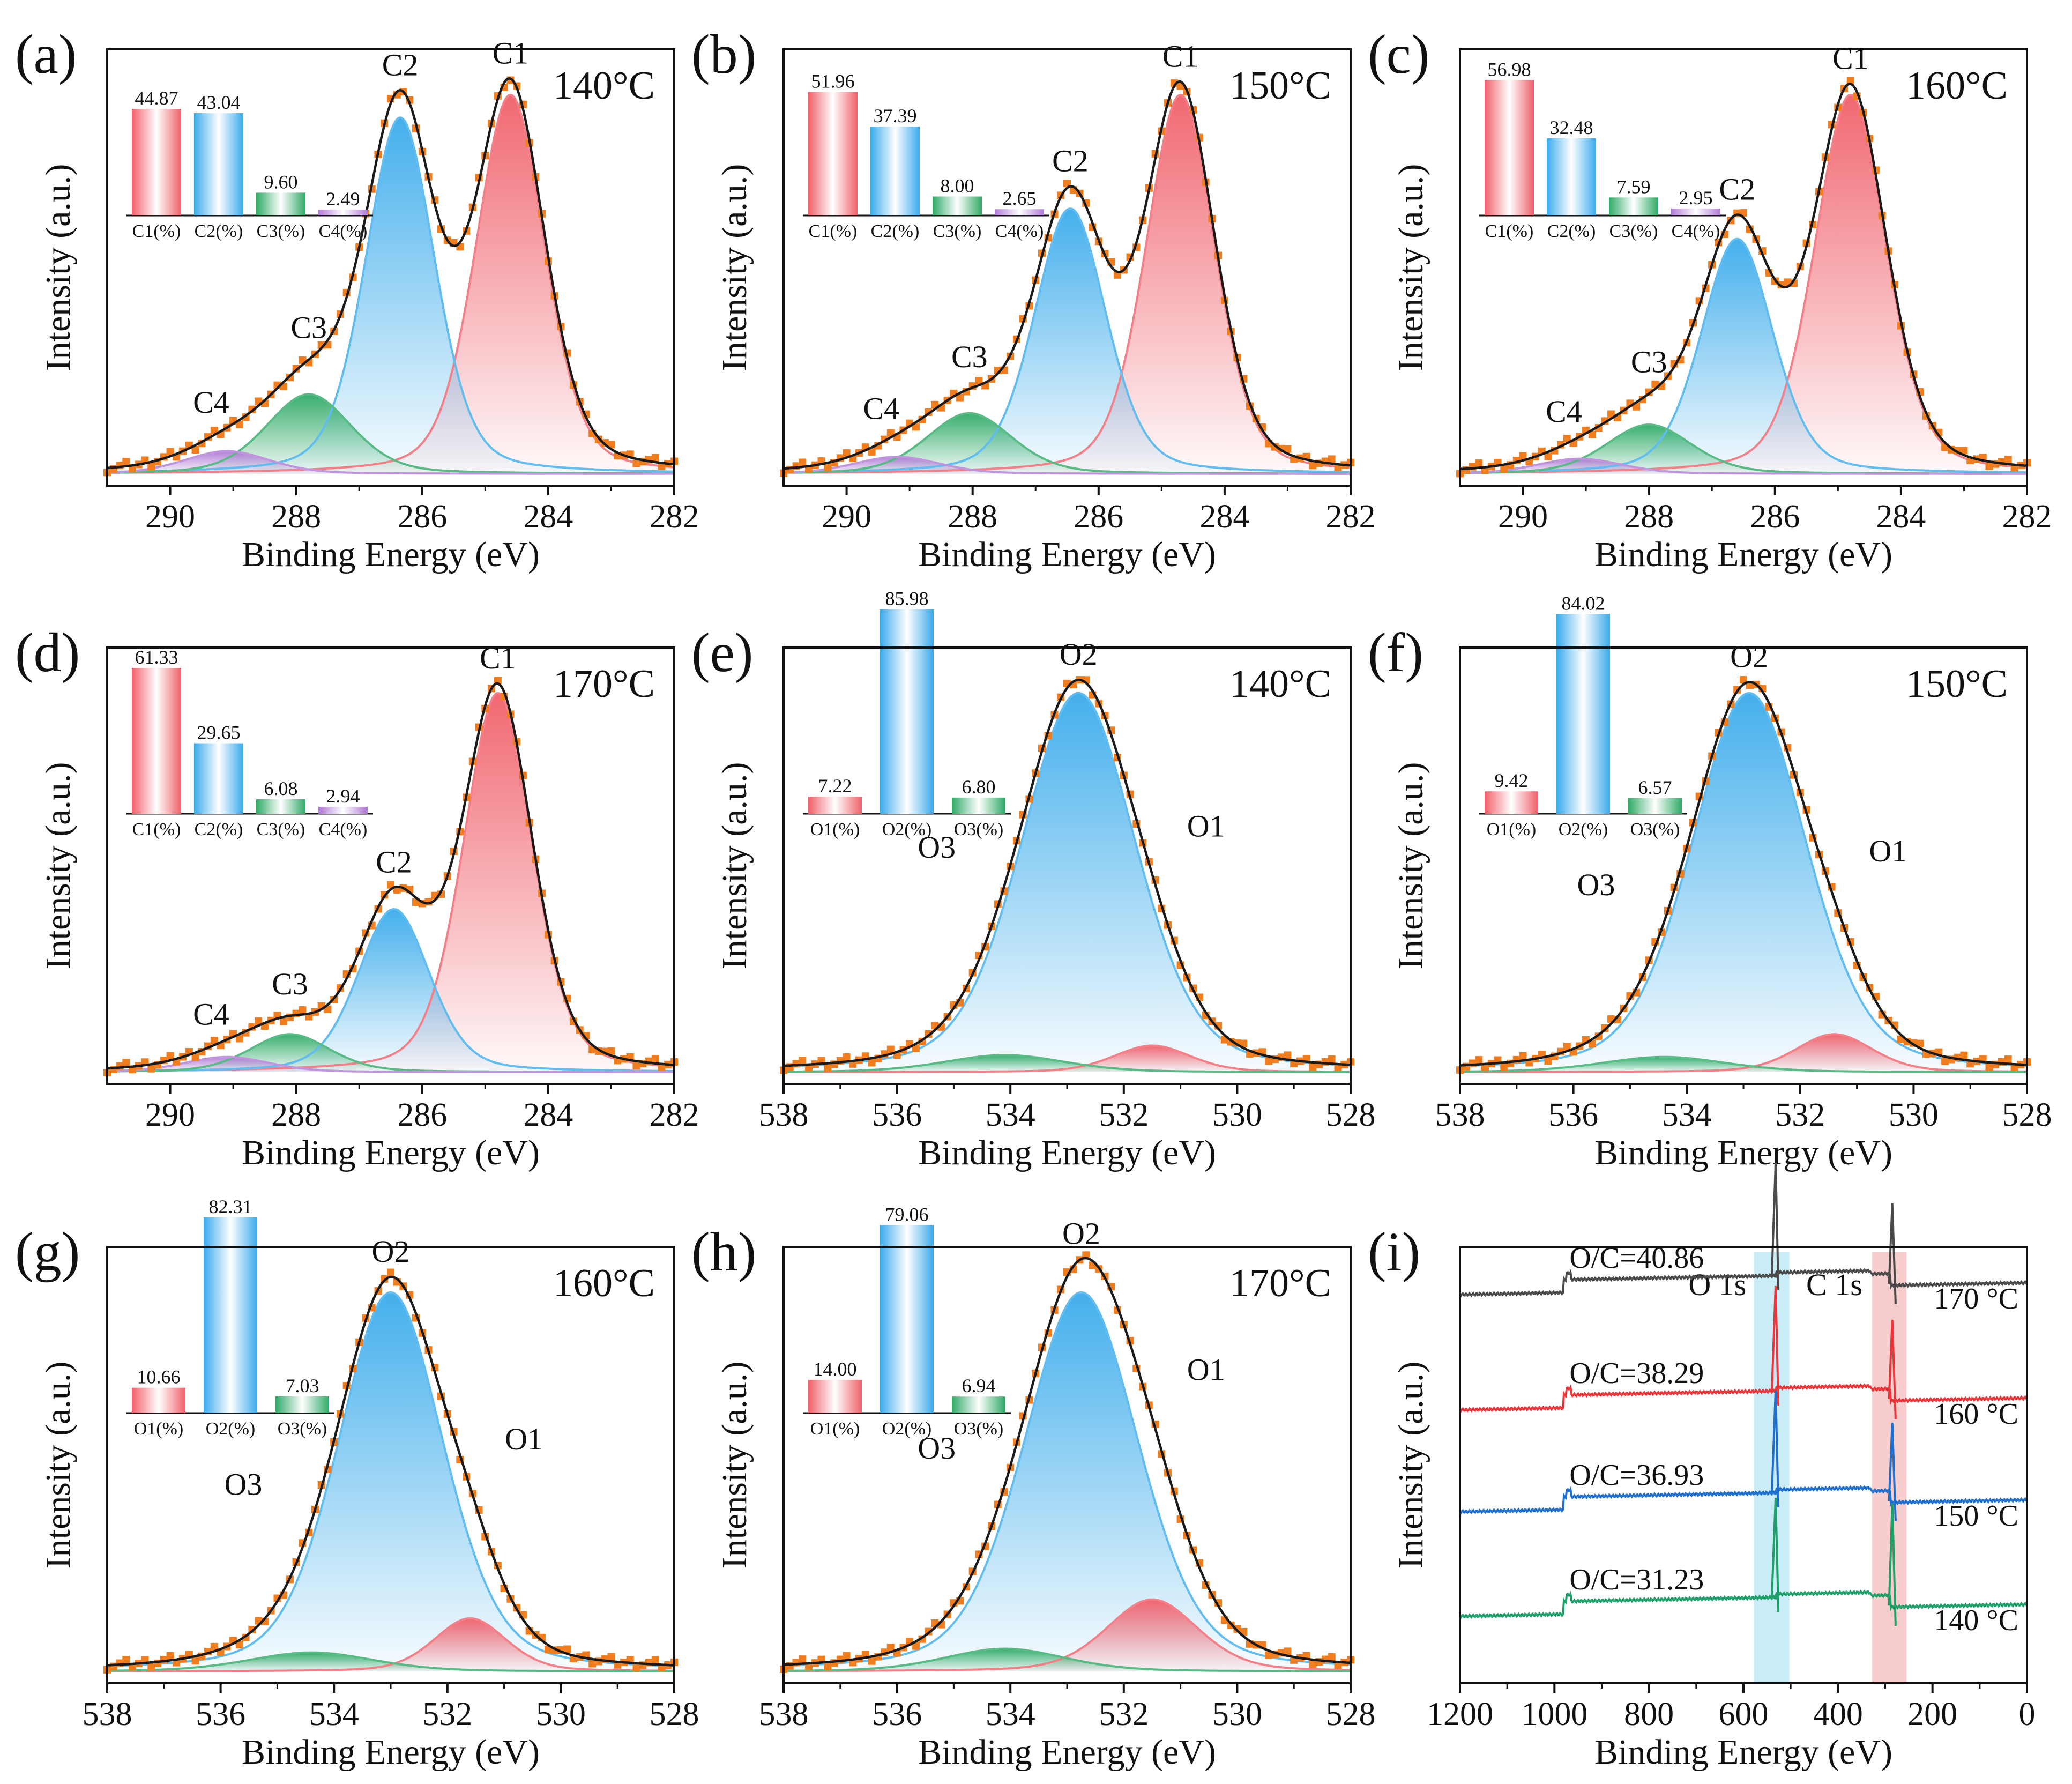 The height and width of the screenshot is (1784, 2072). I want to click on x-tick-label: 538, so click(784, 1714).